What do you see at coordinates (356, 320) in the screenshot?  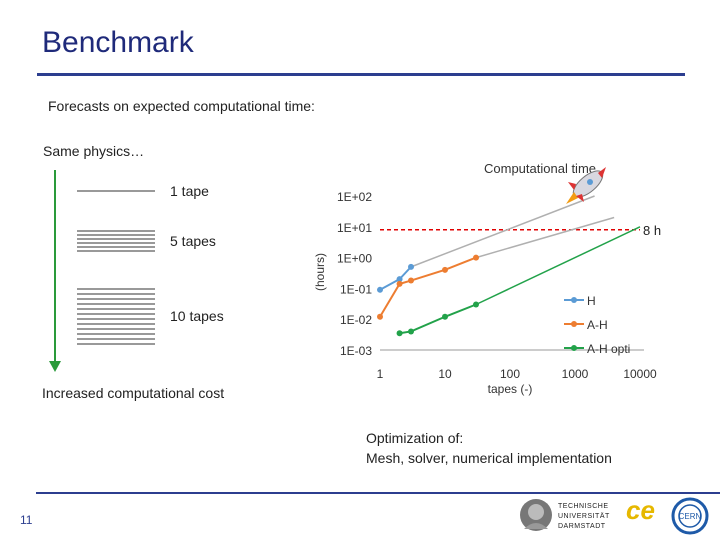 I see `y-tick-label: 1E-02` at bounding box center [356, 320].